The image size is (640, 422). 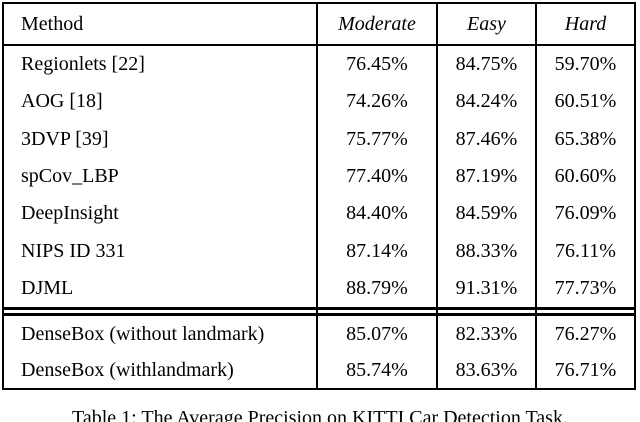 I want to click on table-row: DeepInsight 84.40% 84.59% 76.09%, so click(x=319, y=214).